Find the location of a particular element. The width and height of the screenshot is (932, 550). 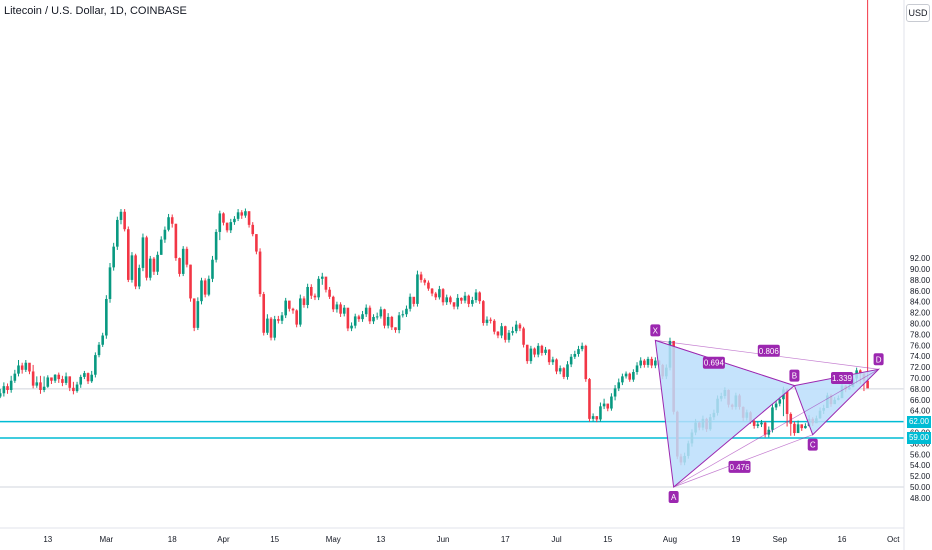

time-tick-label: 15 is located at coordinates (607, 539).